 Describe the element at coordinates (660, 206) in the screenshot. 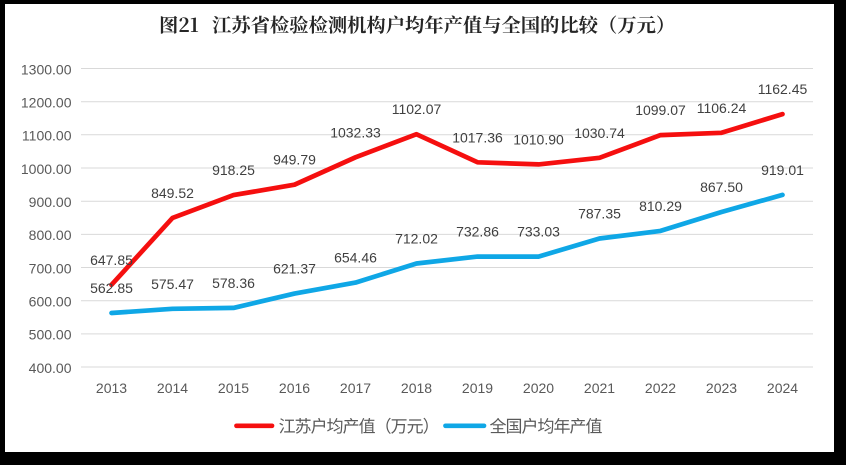

I see `svg-text: 810.29` at that location.